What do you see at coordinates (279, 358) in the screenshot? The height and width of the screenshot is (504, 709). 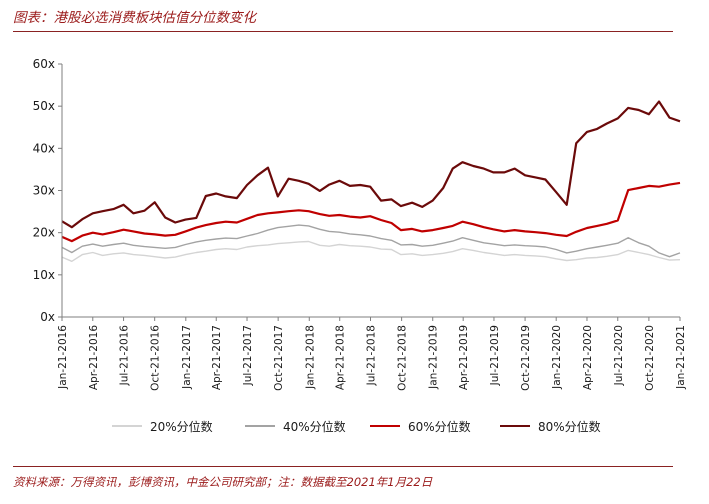 I see `x-tick-label: Oct-21-2017` at bounding box center [279, 358].